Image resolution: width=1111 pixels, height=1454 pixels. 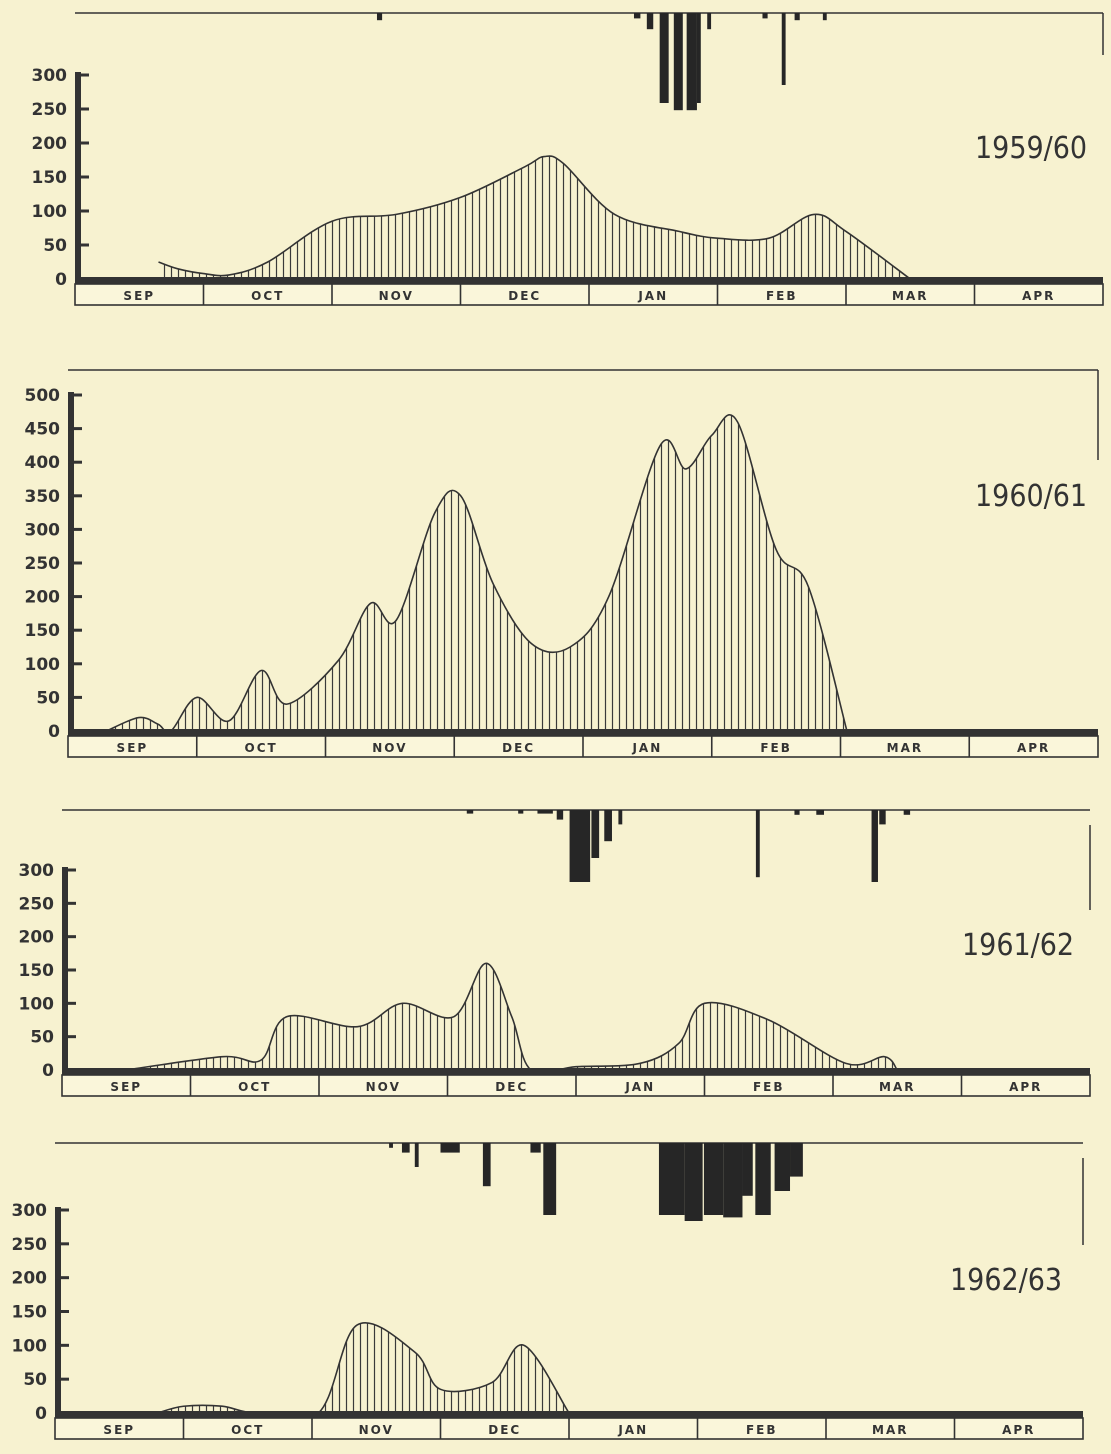 What do you see at coordinates (905, 748) in the screenshot?
I see `month-label-mar: MAR` at bounding box center [905, 748].